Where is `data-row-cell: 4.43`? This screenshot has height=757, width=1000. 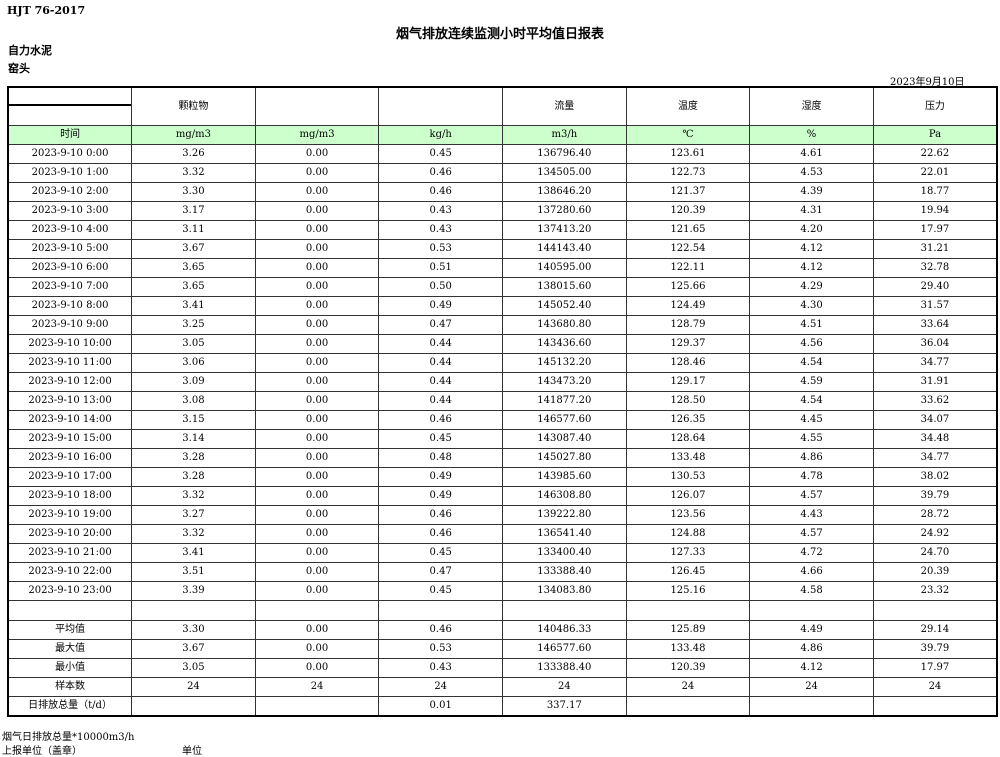
data-row-cell: 4.43 is located at coordinates (811, 515).